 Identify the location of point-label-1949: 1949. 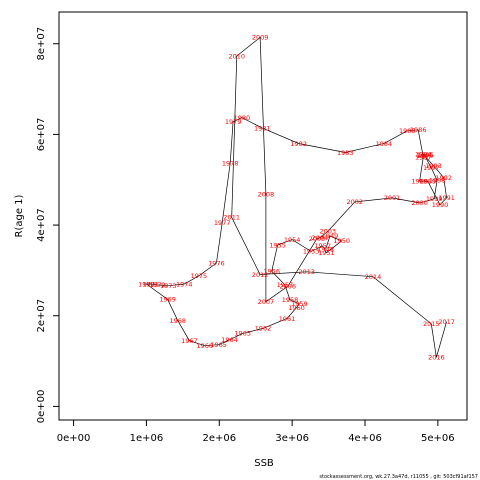
(330, 236).